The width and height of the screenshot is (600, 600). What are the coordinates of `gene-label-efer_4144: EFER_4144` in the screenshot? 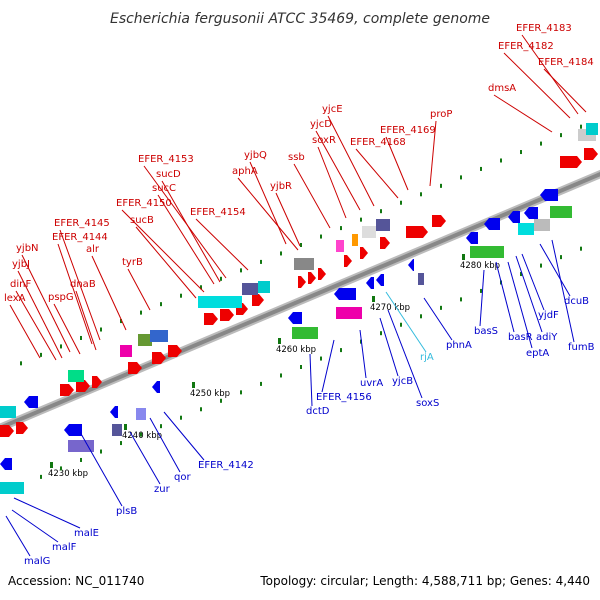 It's located at (80, 237).